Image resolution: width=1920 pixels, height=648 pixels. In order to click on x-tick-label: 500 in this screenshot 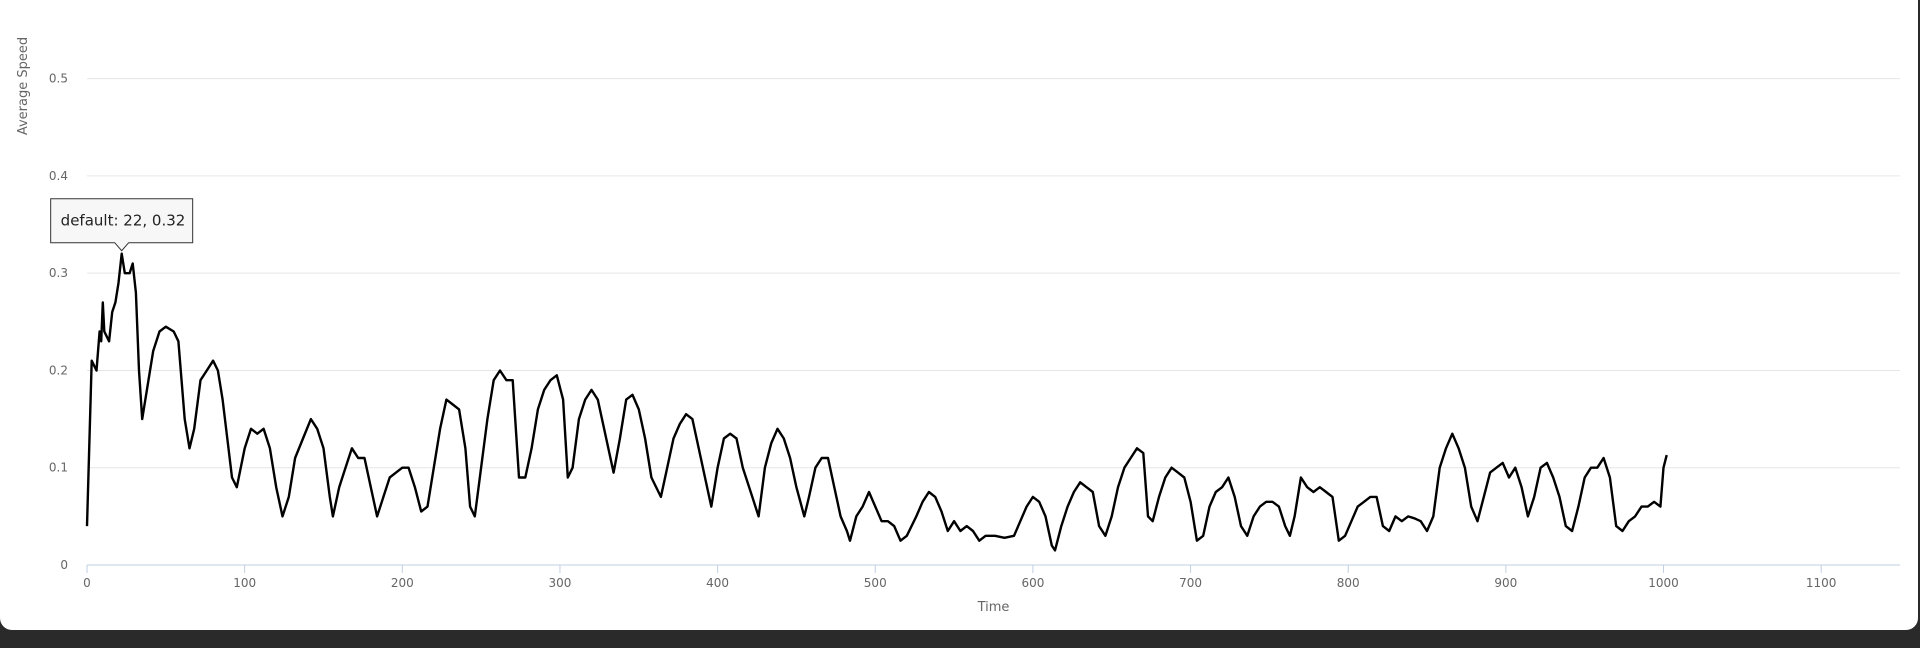, I will do `click(875, 583)`.